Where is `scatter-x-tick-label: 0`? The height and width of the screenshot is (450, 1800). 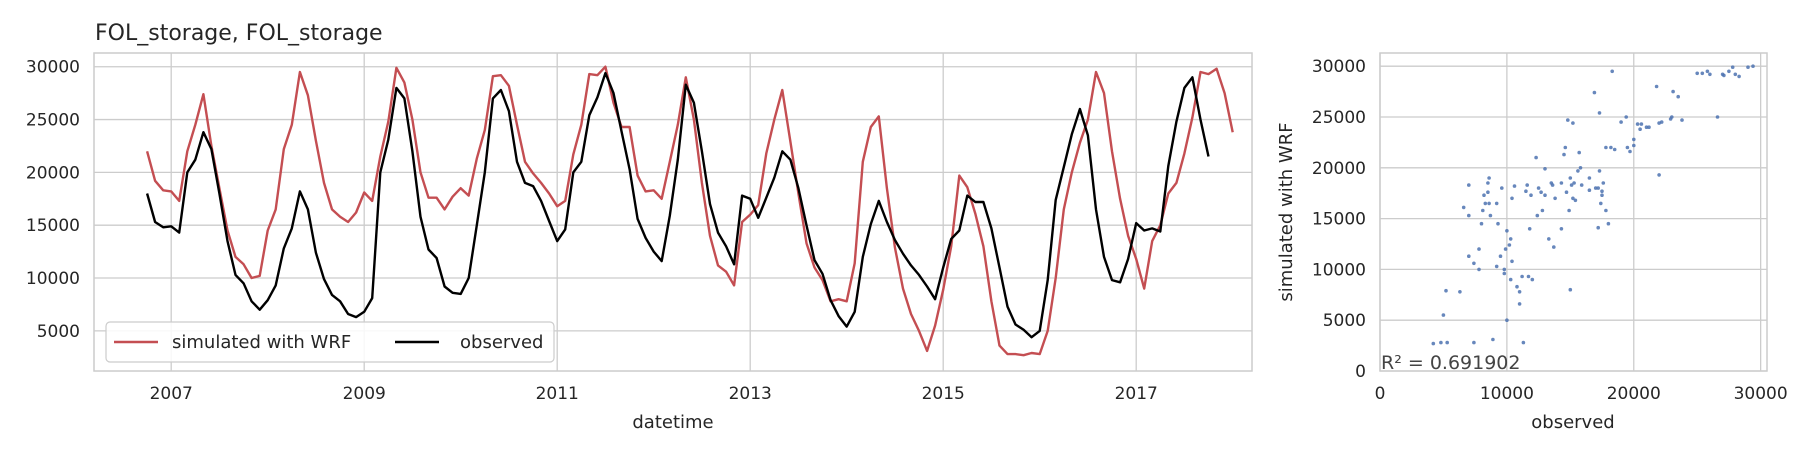
scatter-x-tick-label: 0 is located at coordinates (1380, 394).